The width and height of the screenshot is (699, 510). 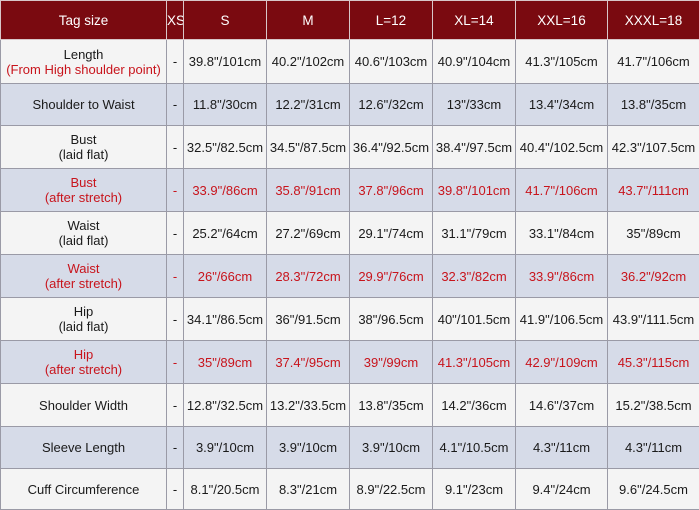 What do you see at coordinates (225, 20) in the screenshot?
I see `header-size-2: S` at bounding box center [225, 20].